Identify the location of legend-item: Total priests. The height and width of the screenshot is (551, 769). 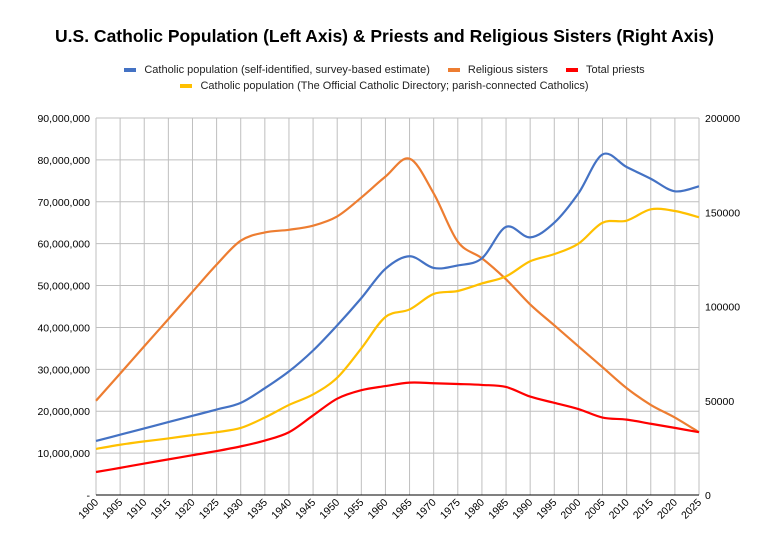
(605, 70).